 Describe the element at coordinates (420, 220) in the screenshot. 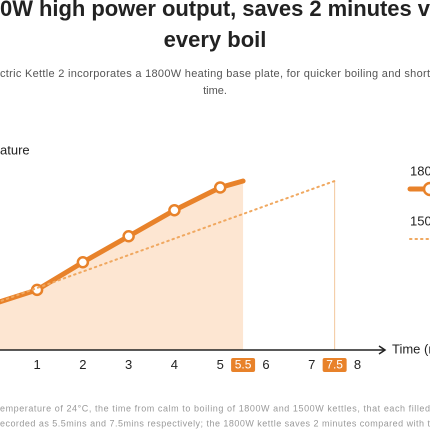

I see `legend-label: 150` at that location.